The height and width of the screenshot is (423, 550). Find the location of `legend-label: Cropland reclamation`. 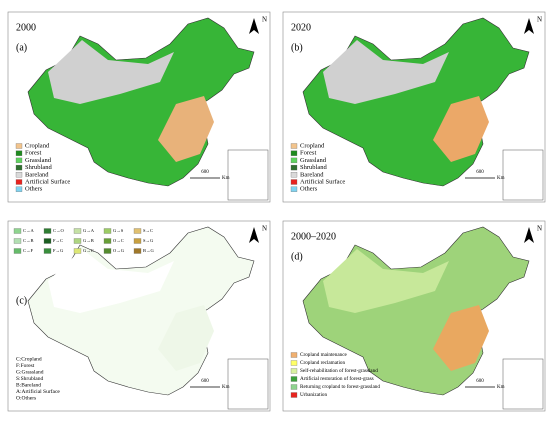

legend-label: Cropland reclamation is located at coordinates (322, 363).